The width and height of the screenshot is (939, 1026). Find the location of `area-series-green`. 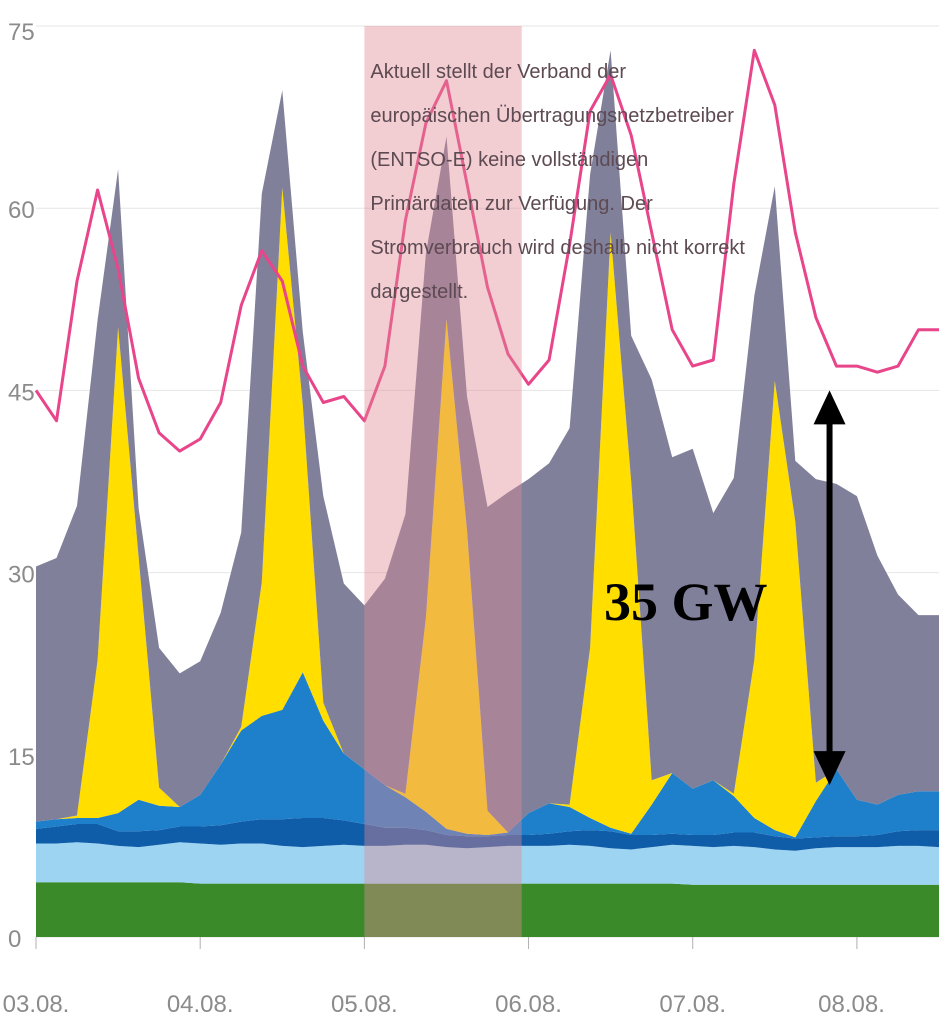

area-series-green is located at coordinates (487, 909).